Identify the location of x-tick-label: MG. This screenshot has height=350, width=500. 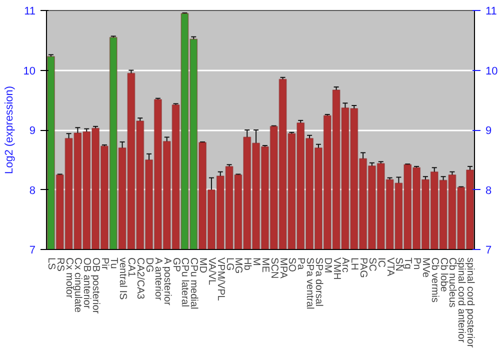
(238, 266).